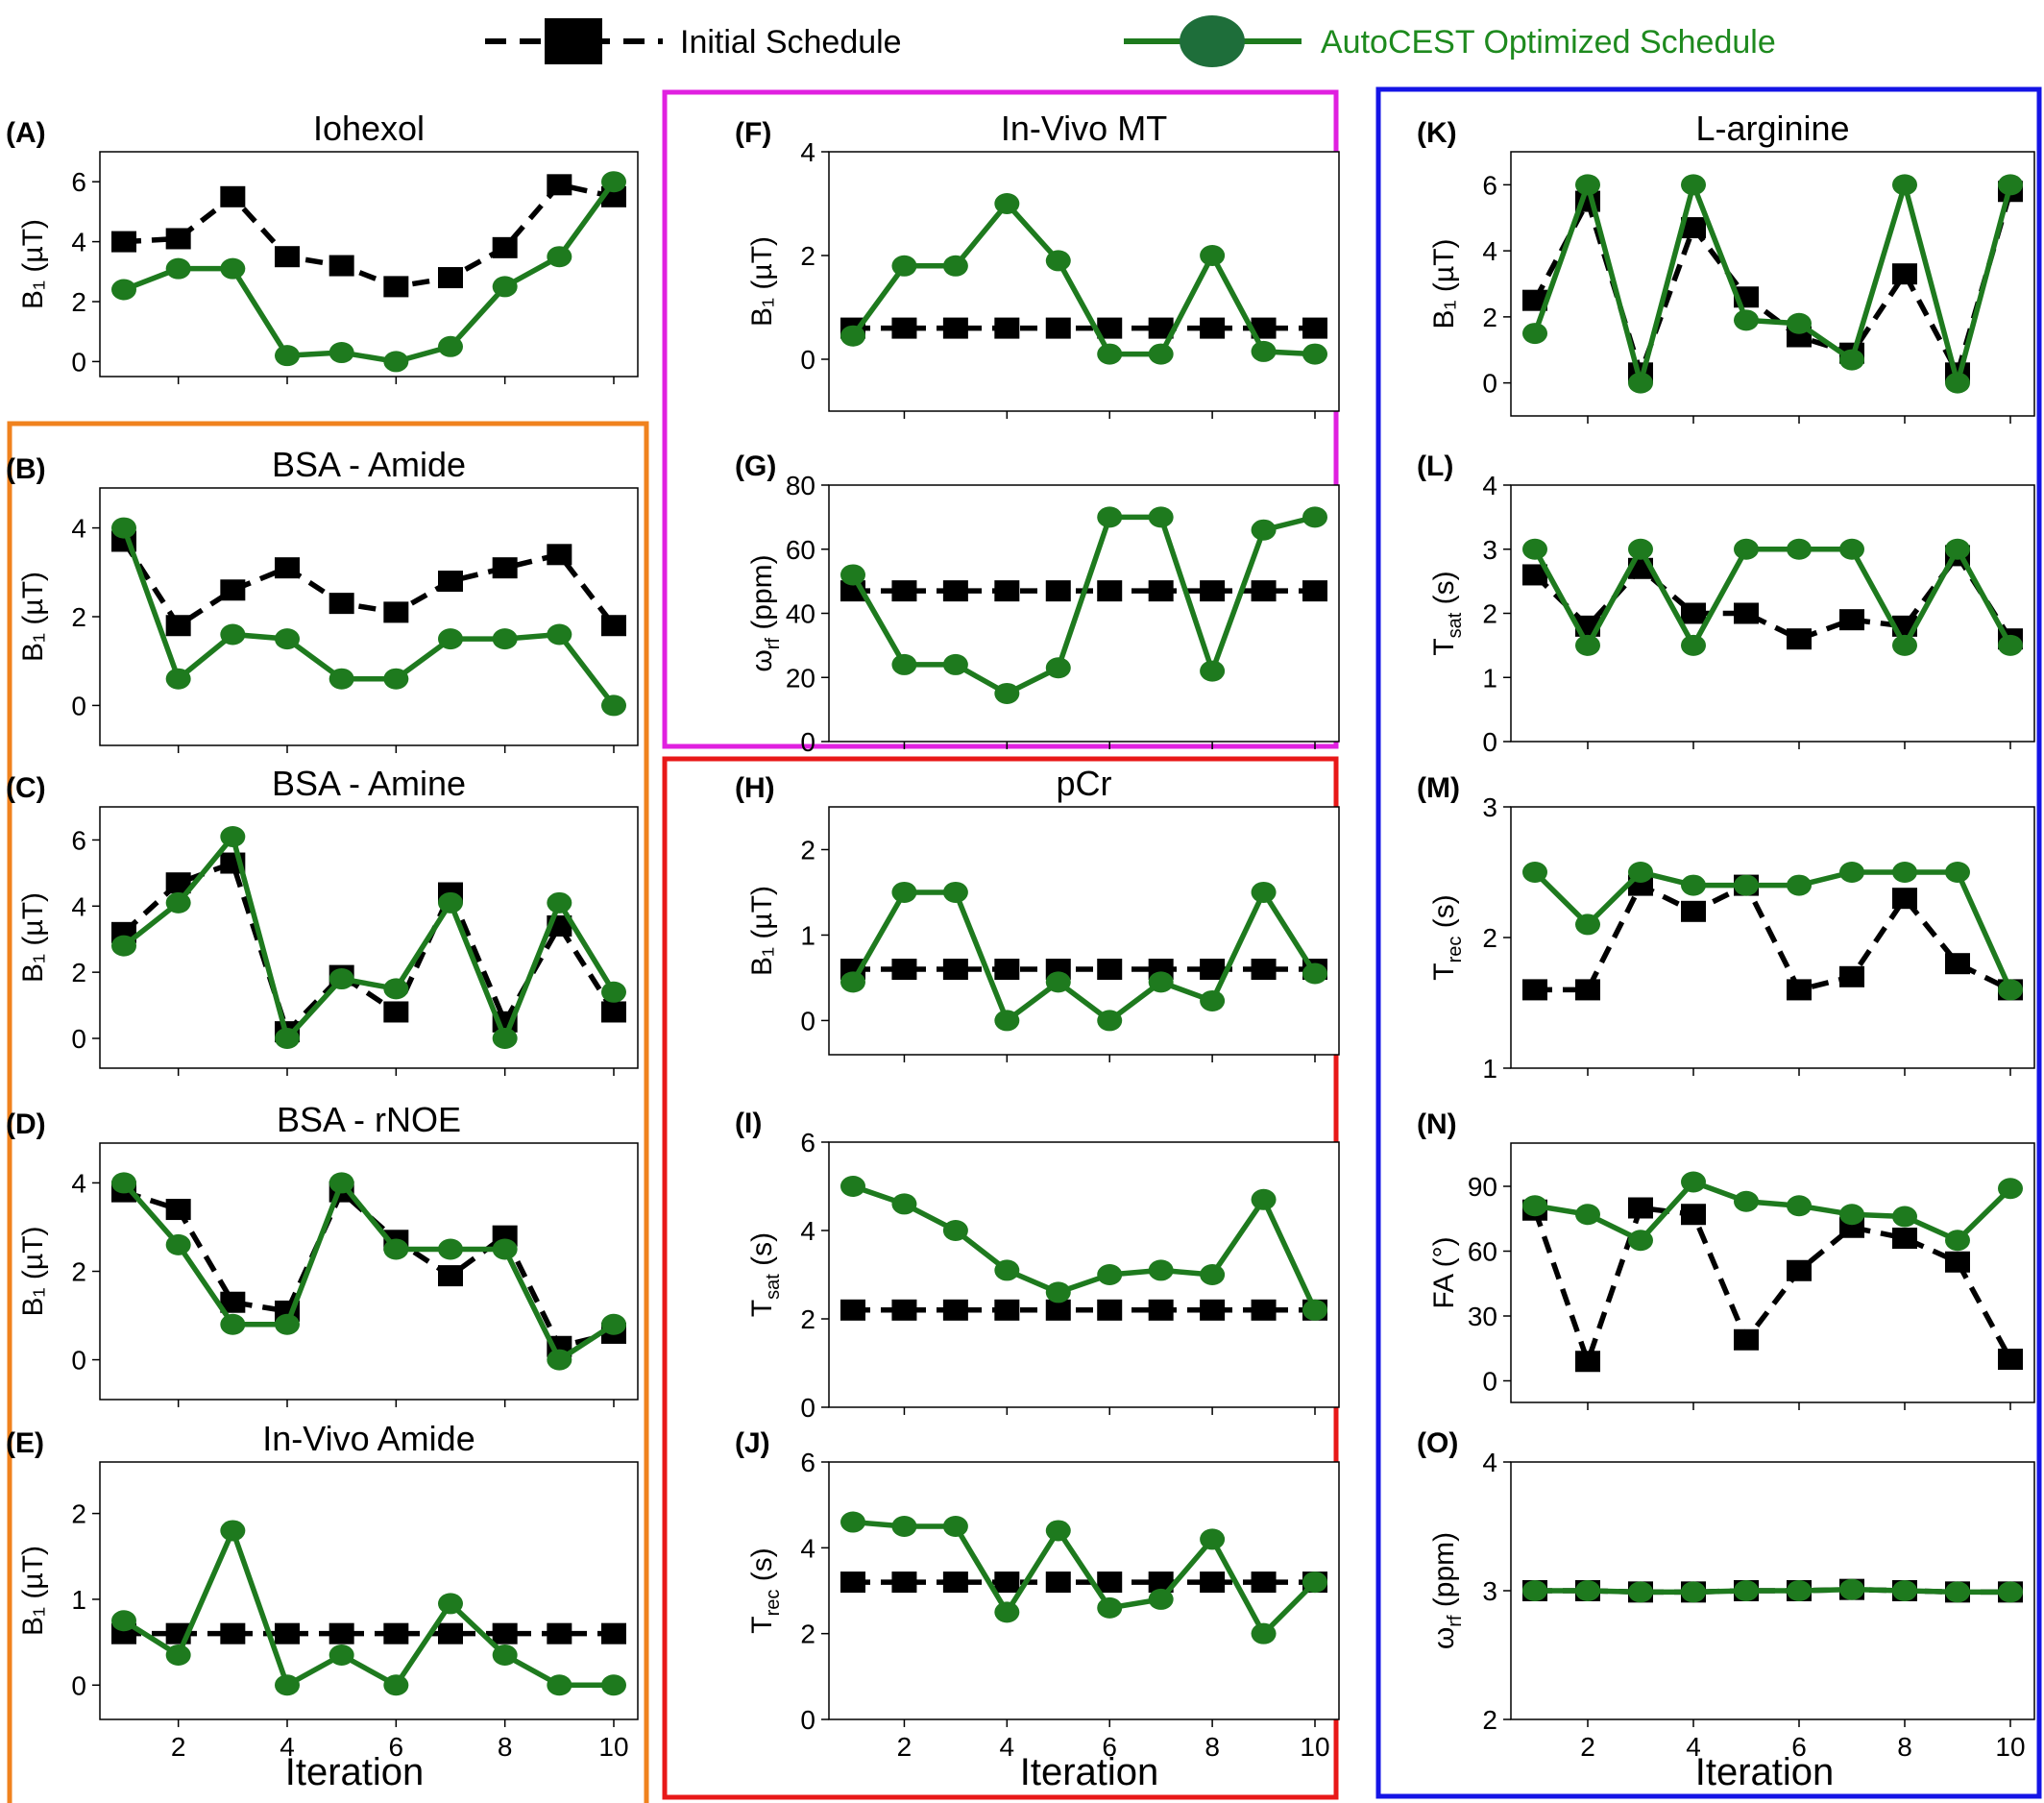 This screenshot has height=1803, width=2044. I want to click on x-tick-label: 6, so click(1799, 1747).